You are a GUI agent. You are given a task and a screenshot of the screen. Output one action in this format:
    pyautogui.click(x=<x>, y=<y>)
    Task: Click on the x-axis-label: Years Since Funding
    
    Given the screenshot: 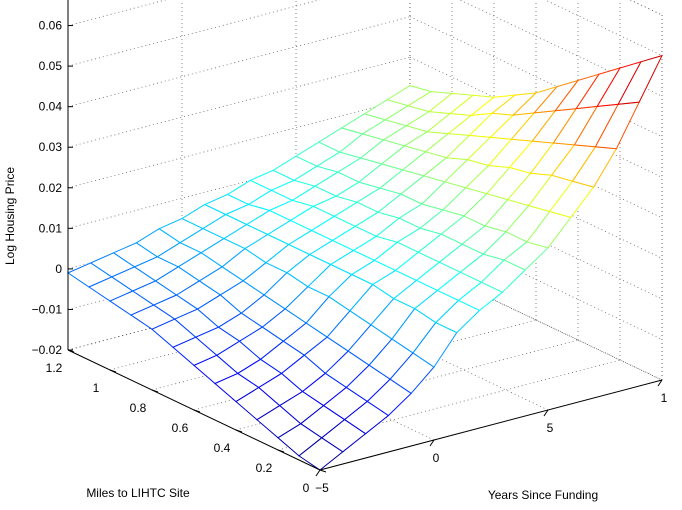 What is the action you would take?
    pyautogui.click(x=543, y=495)
    